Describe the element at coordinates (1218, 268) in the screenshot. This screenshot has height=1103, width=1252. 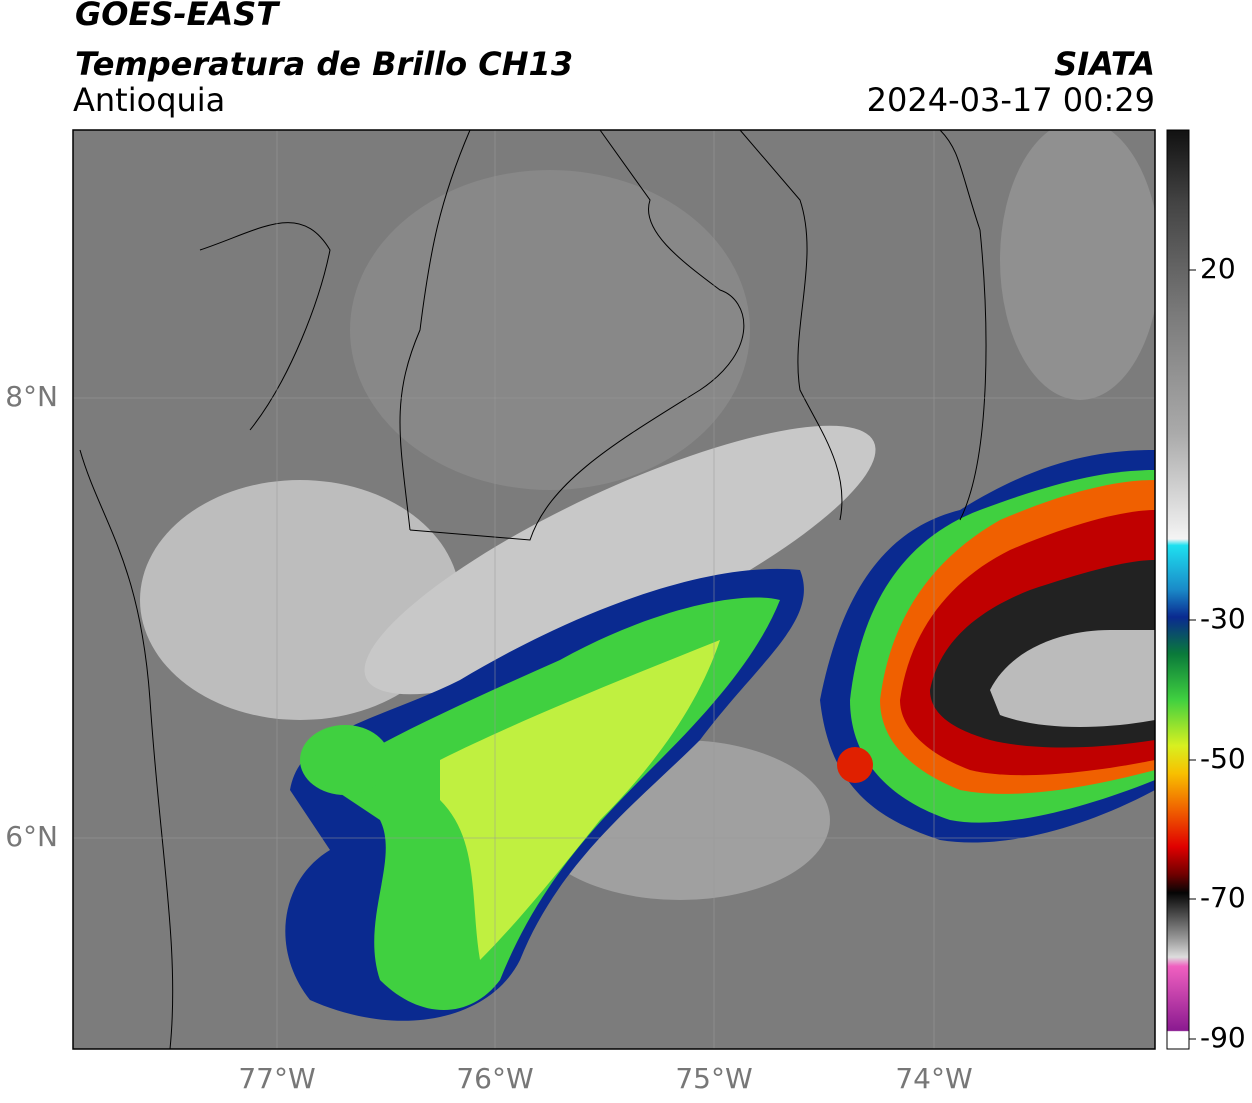
I see `colorbar-tick-label: 20` at that location.